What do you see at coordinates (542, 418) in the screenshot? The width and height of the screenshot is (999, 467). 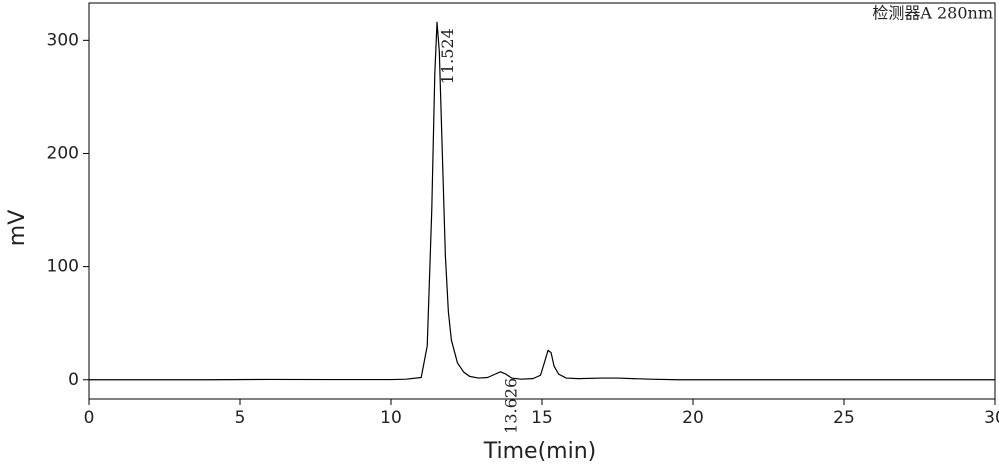 I see `x-tick-label: 15` at bounding box center [542, 418].